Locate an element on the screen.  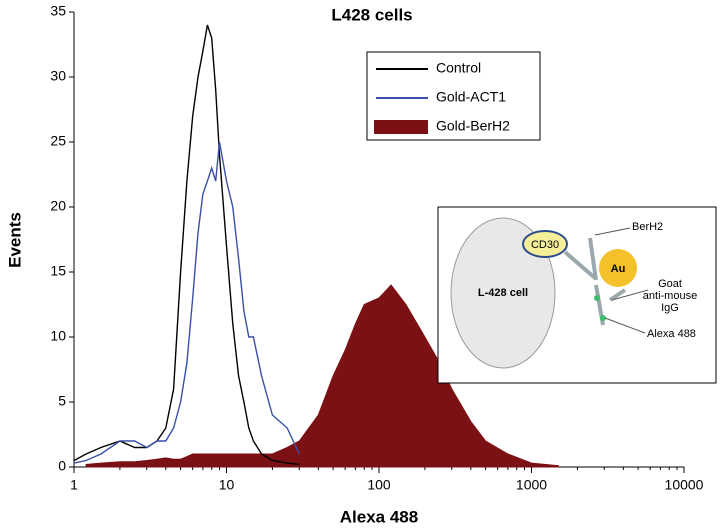
inset-label: Alexa 488 is located at coordinates (671, 334).